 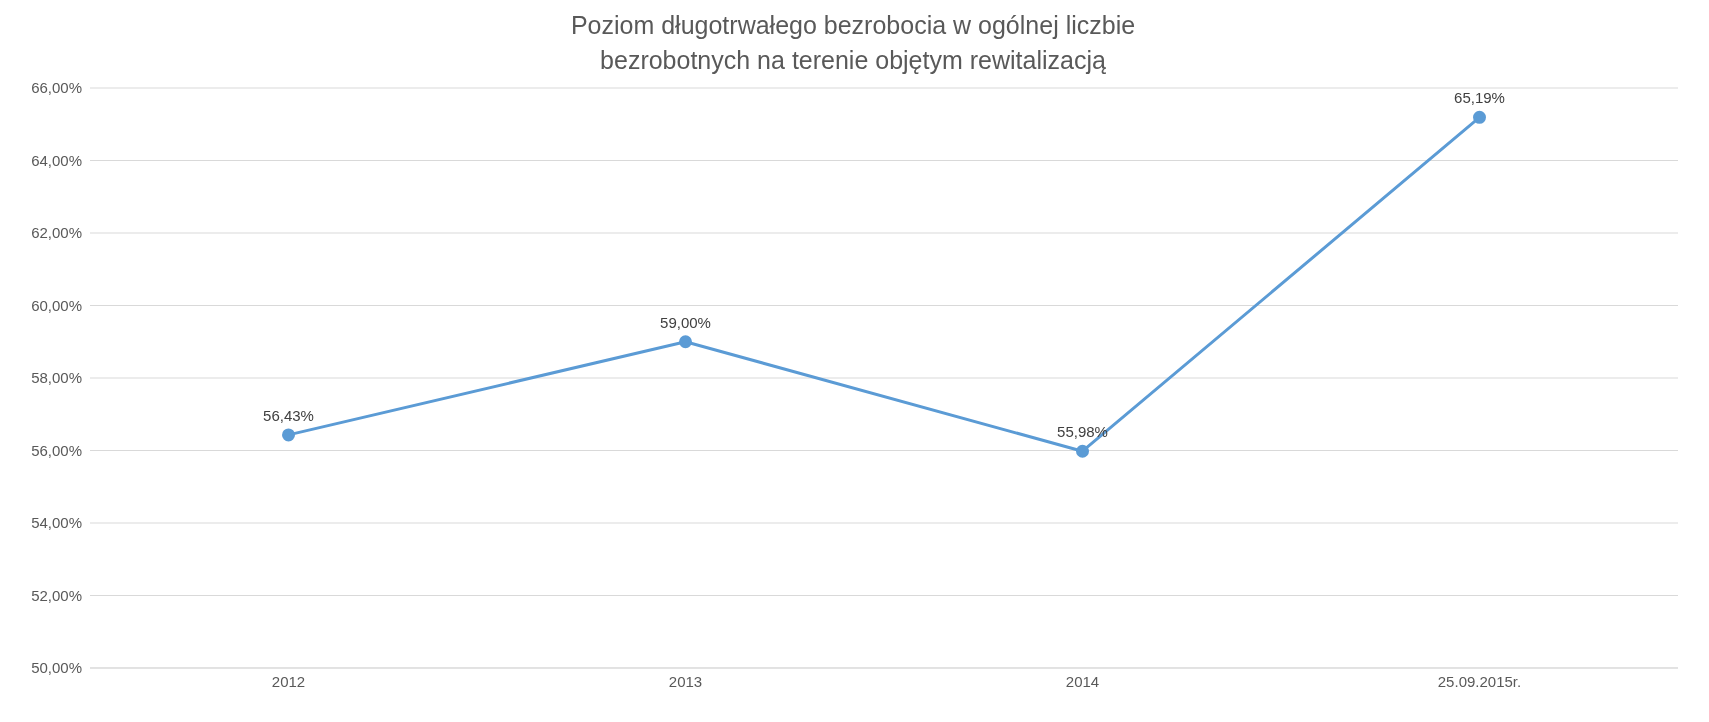 I want to click on x-tick-label: 25.09.2015r., so click(x=1479, y=681).